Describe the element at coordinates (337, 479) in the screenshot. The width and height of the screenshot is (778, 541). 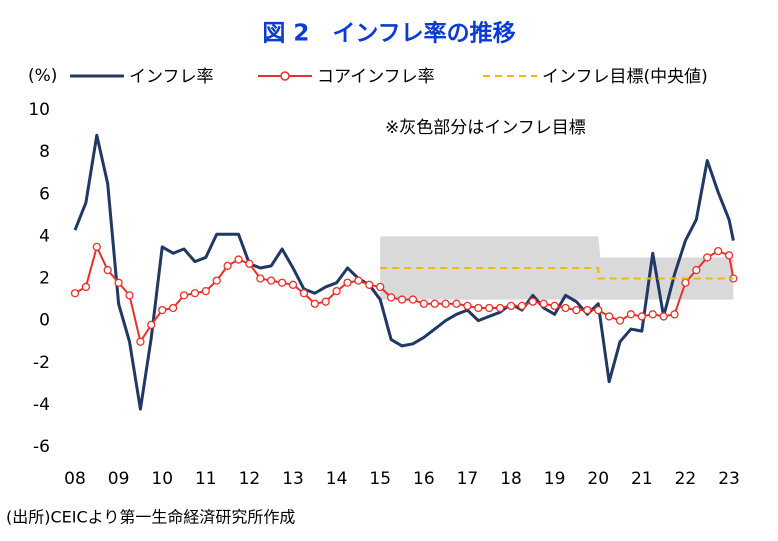
I see `x-tick-label: 14` at that location.